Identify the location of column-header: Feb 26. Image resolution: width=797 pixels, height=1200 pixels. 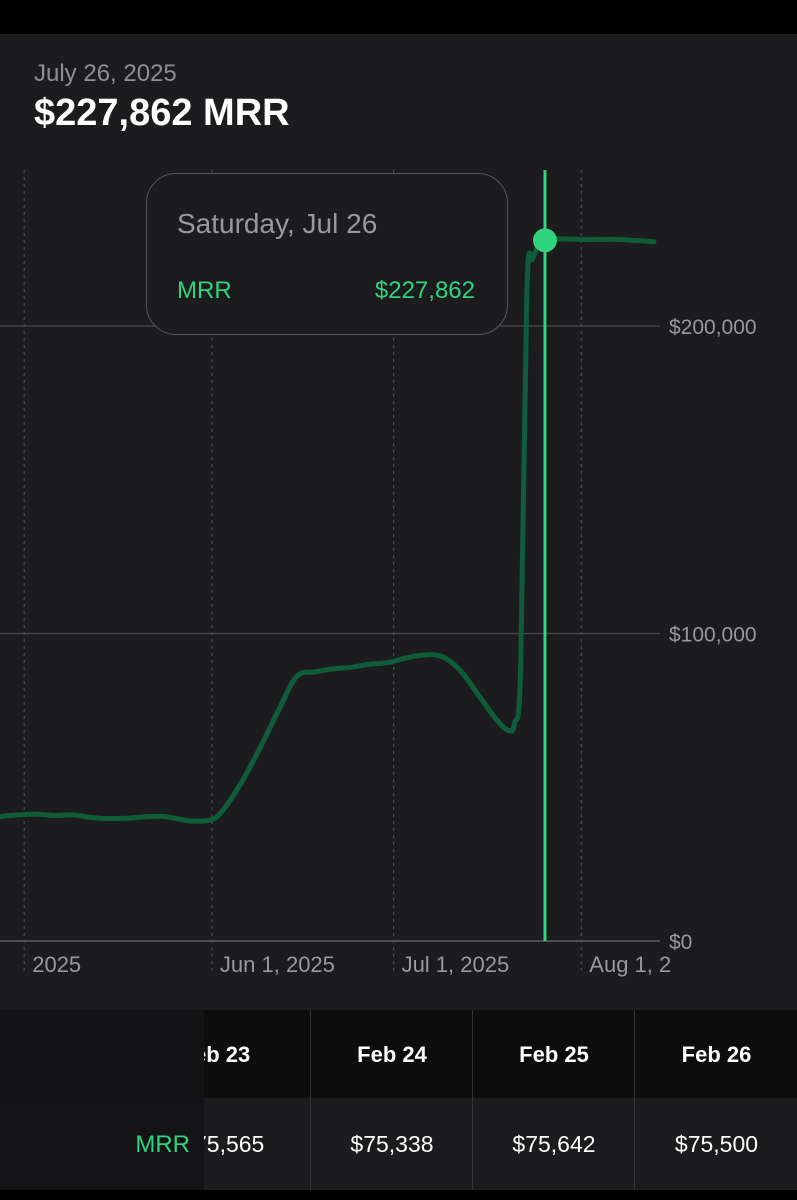
(716, 1054).